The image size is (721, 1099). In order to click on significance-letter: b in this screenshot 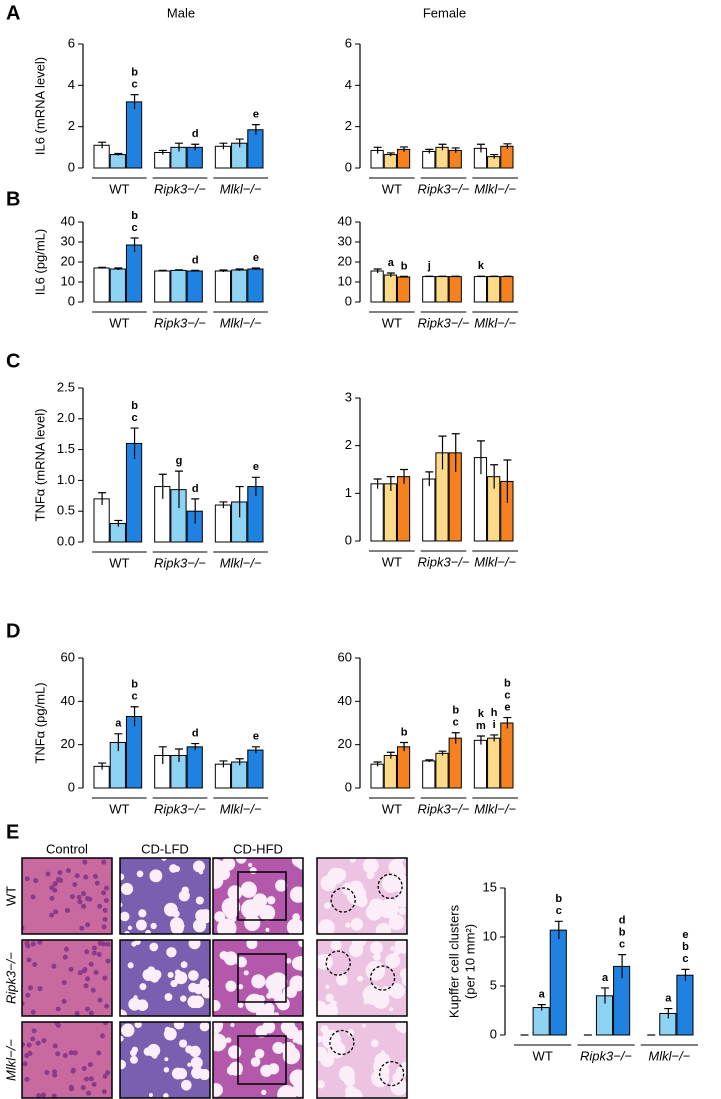, I will do `click(685, 947)`.